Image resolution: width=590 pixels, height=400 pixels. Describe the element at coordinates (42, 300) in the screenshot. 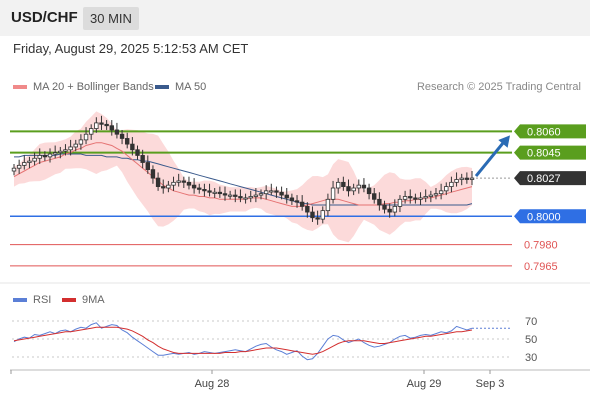

I see `legend-rsi-label: RSI` at that location.